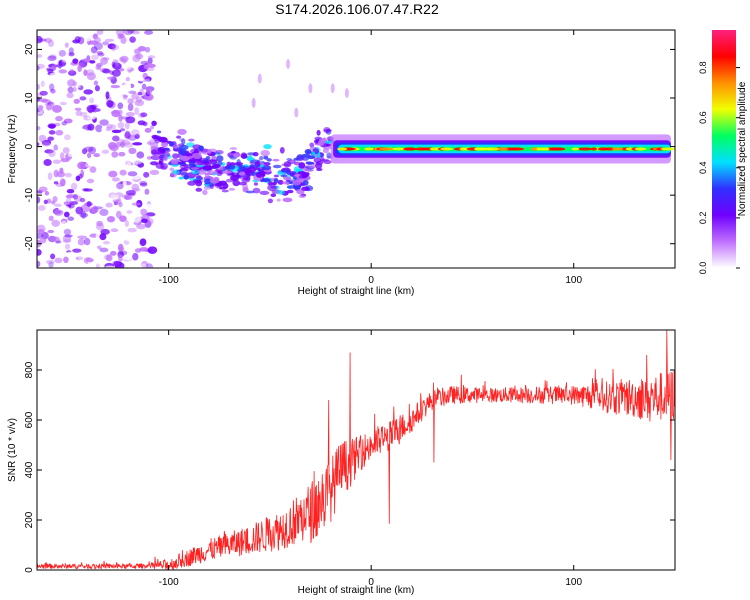  What do you see at coordinates (703, 268) in the screenshot?
I see `colorbar-tick-label: 0.0` at bounding box center [703, 268].